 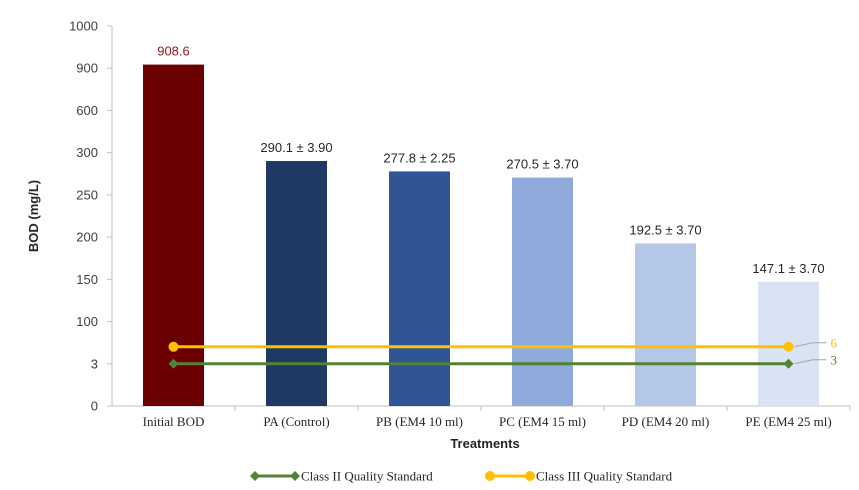 I want to click on y-tick-label: 1000, so click(x=83, y=26).